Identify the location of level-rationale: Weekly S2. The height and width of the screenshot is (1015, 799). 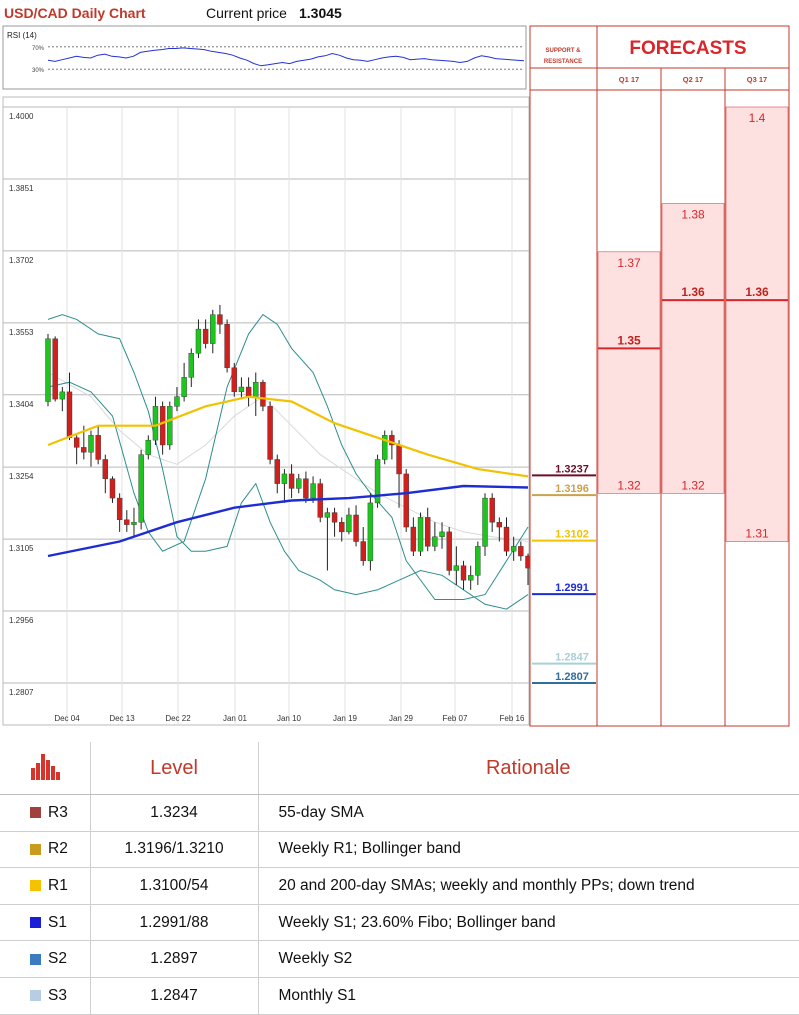
(528, 959).